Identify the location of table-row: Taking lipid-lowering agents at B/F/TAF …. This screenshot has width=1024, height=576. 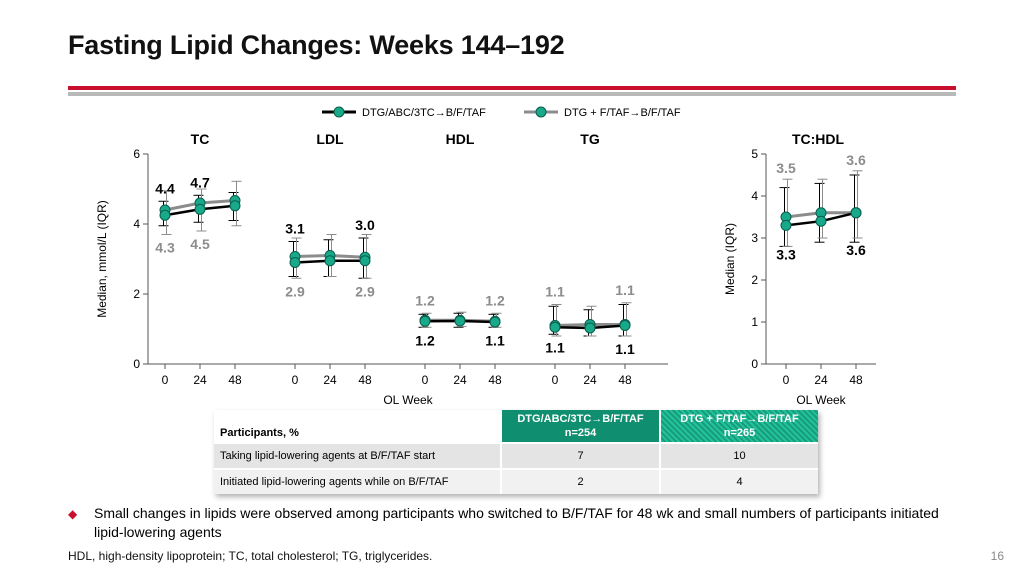
(516, 455).